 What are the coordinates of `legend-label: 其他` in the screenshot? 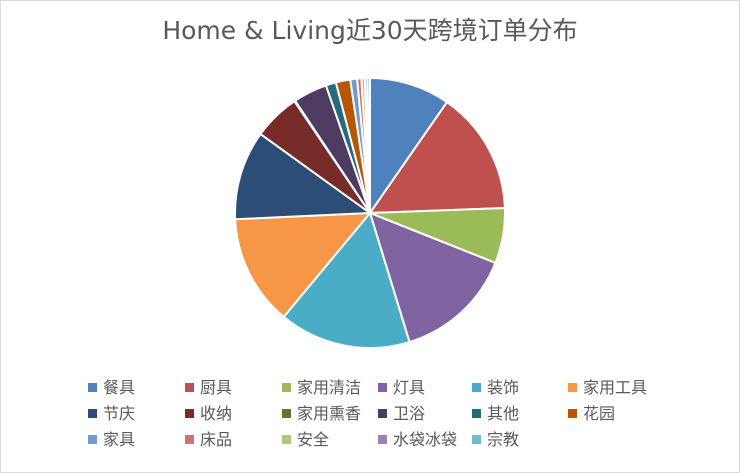 It's located at (503, 413).